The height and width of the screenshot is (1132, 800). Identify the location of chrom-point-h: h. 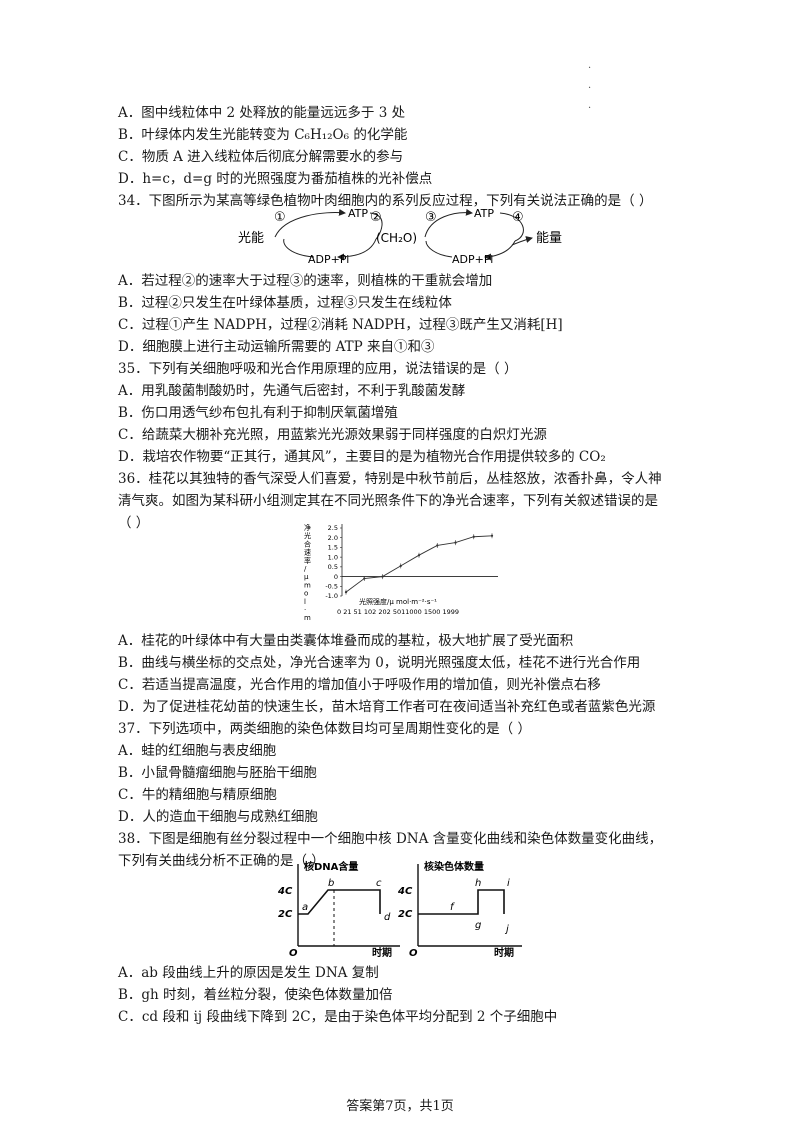
(478, 883).